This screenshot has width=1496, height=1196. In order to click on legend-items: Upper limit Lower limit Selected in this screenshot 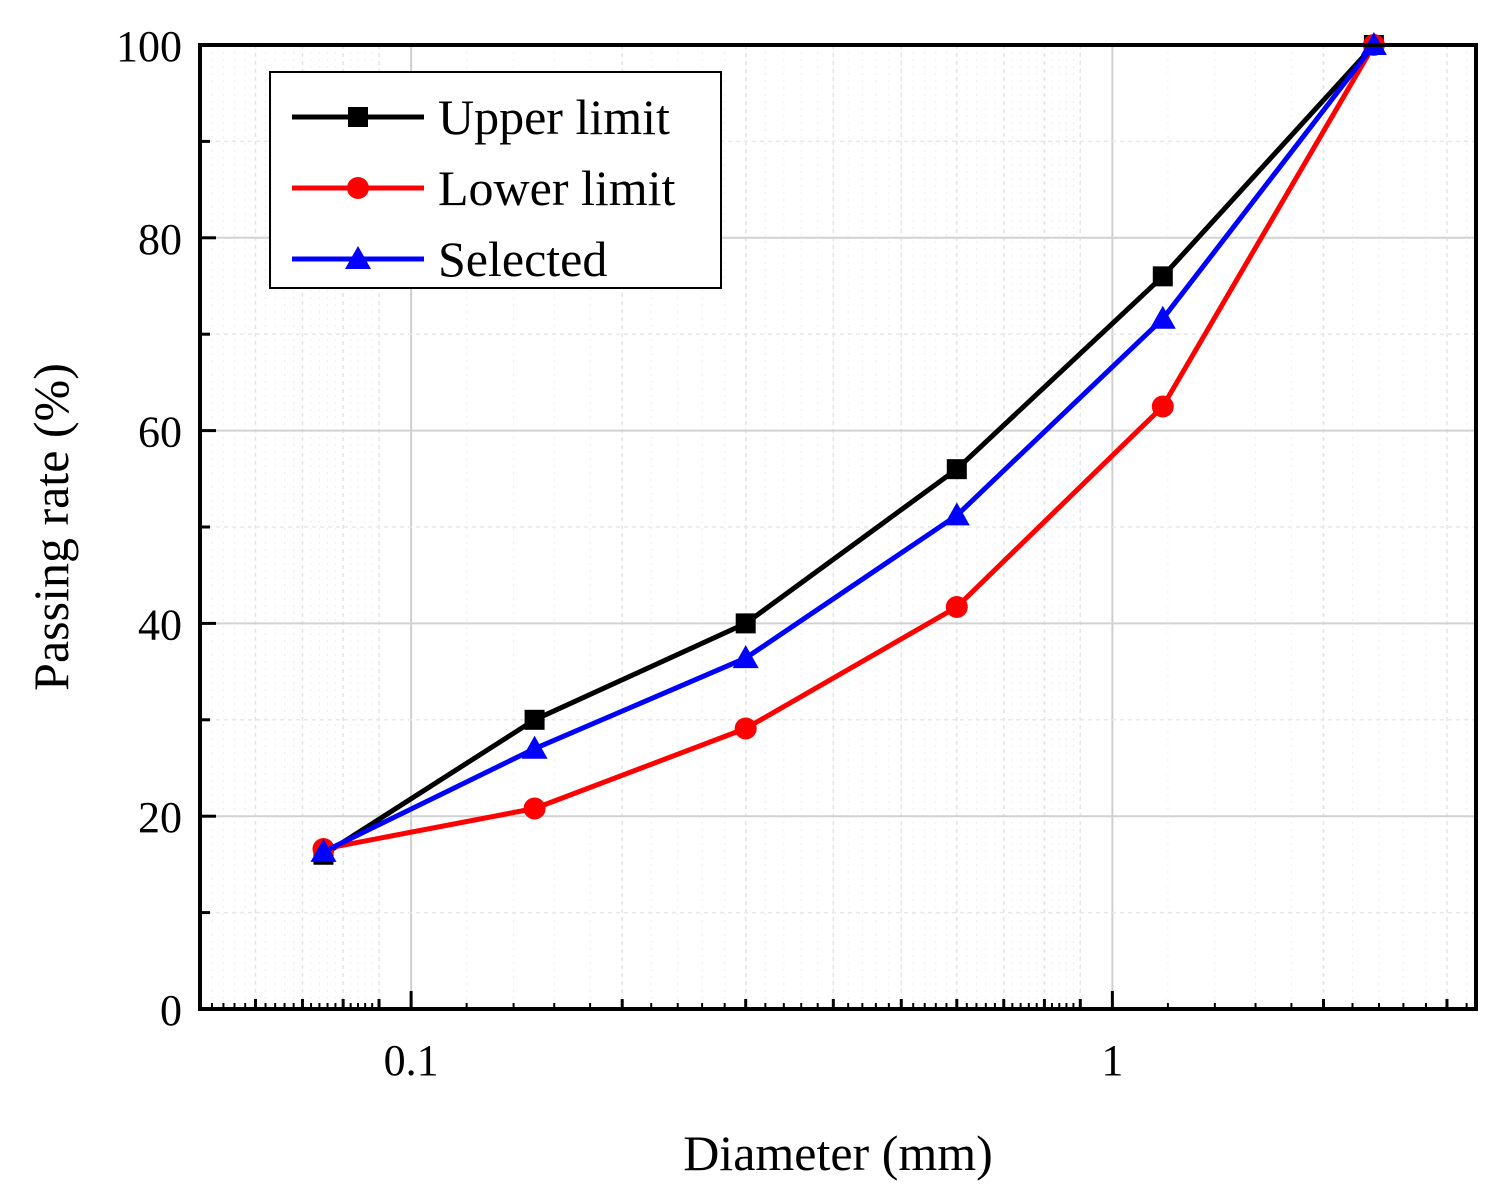, I will do `click(484, 188)`.